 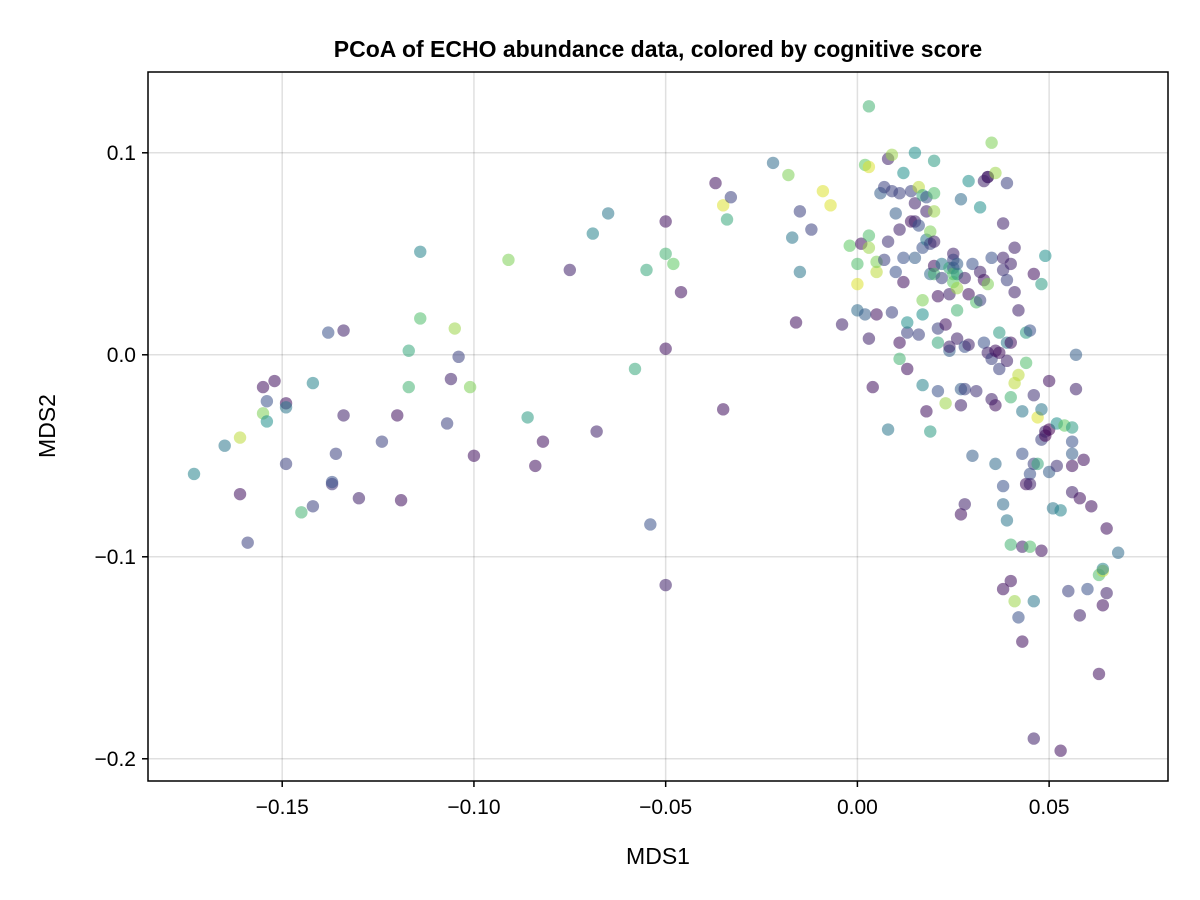 I want to click on x-tick-label: −0.05, so click(x=665, y=807).